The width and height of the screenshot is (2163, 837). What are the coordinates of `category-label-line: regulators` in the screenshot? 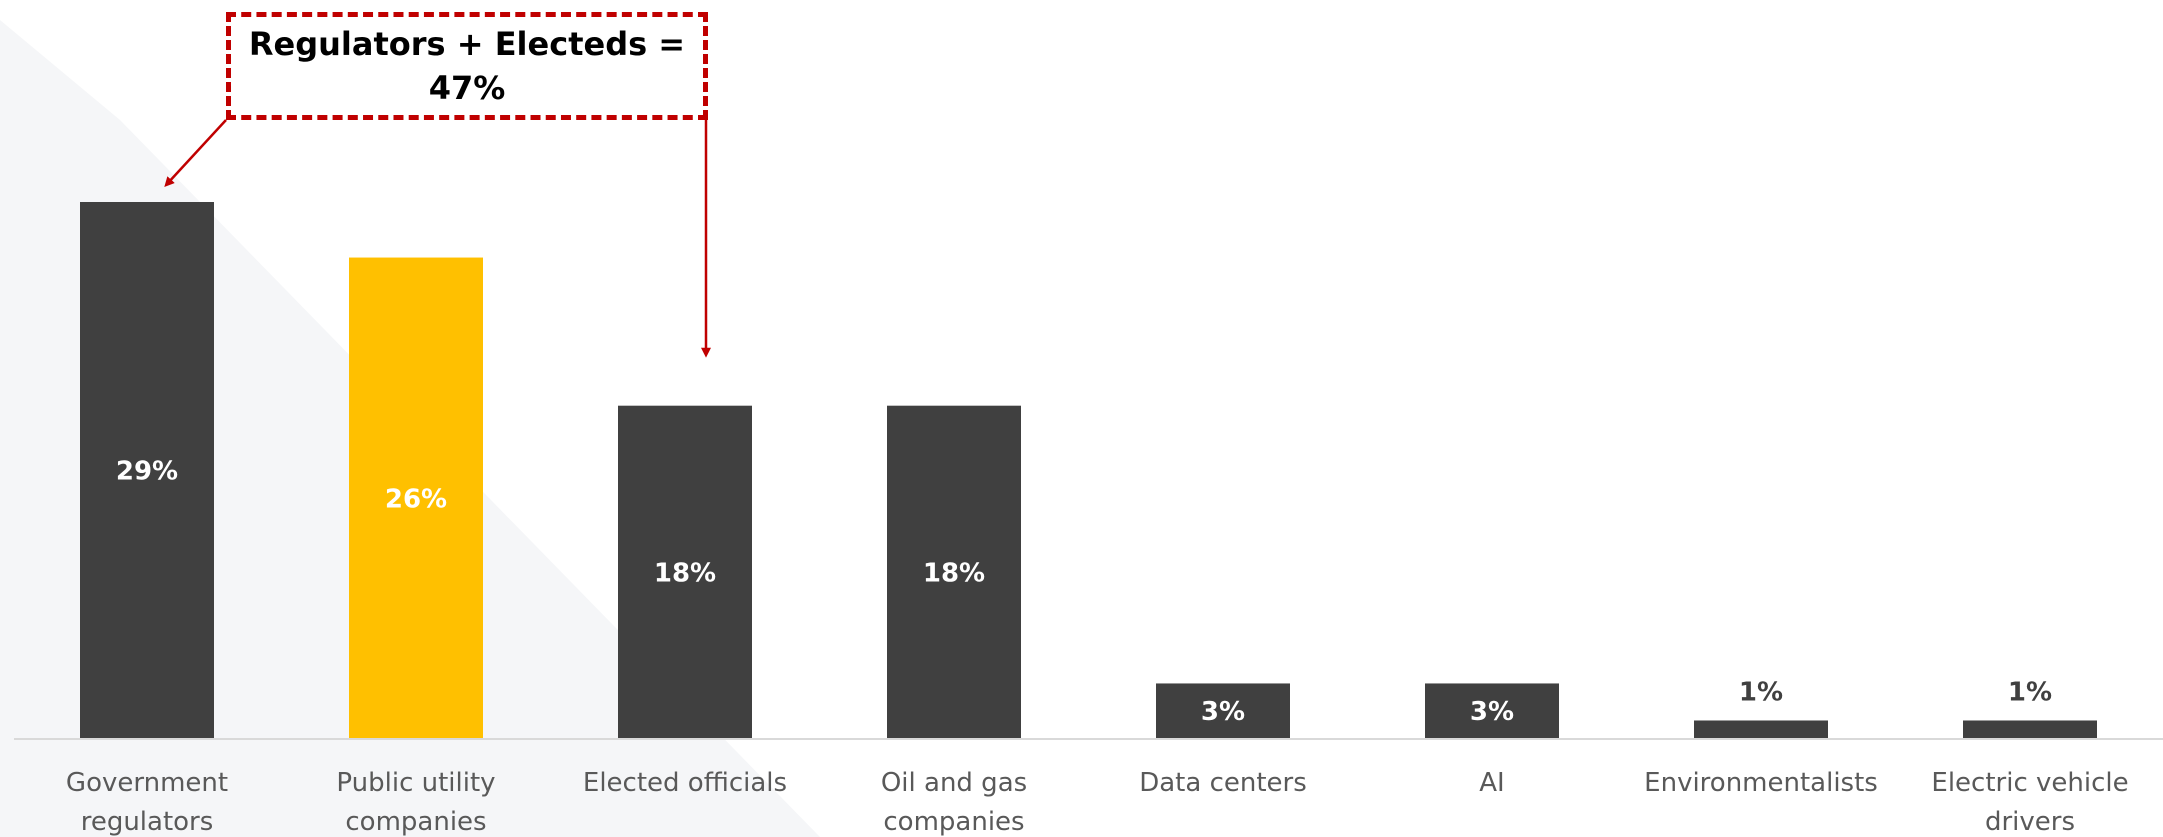 It's located at (147, 822).